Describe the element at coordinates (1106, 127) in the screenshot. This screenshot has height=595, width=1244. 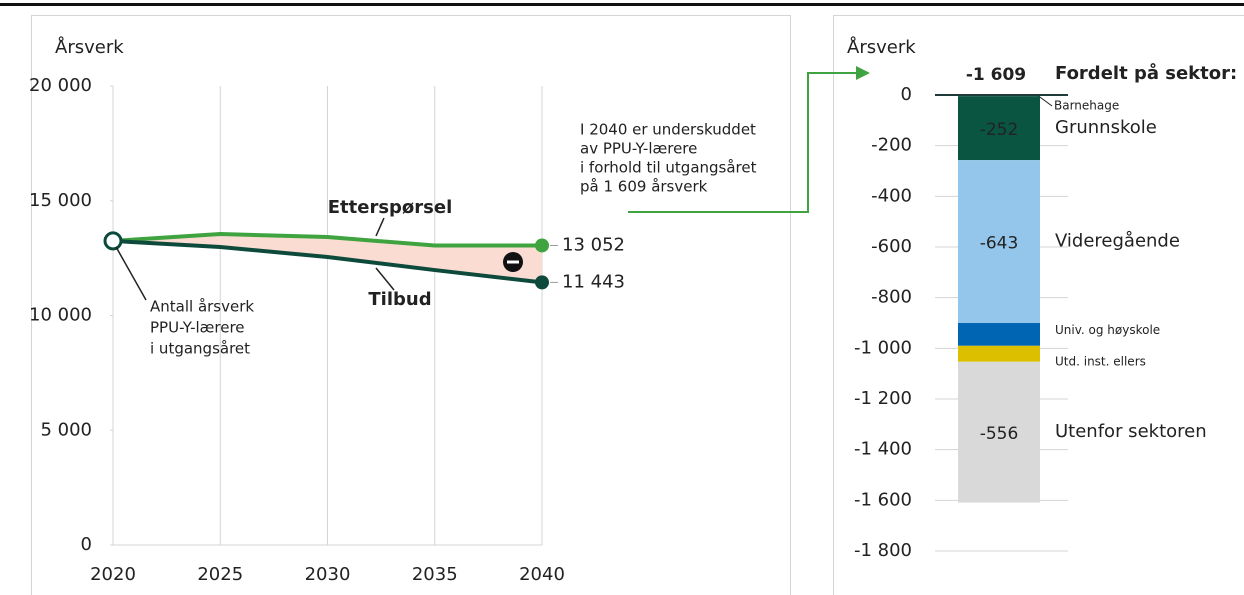
I see `segment-label: Grunnskole` at that location.